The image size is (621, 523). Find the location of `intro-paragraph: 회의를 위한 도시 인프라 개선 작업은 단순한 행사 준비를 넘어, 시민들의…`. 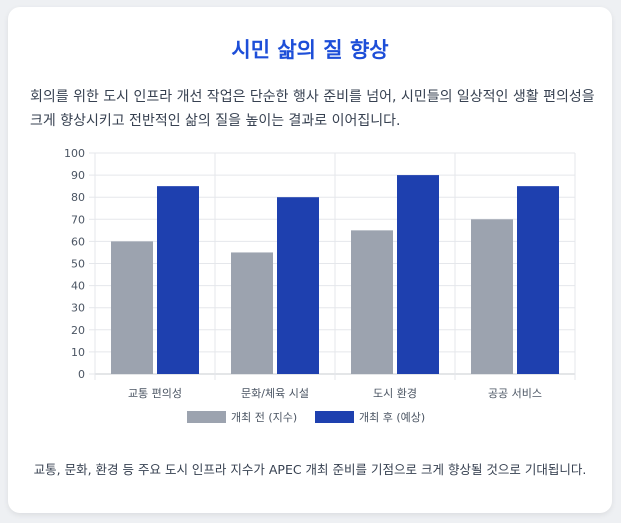

intro-paragraph: 회의를 위한 도시 인프라 개선 작업은 단순한 행사 준비를 넘어, 시민들의… is located at coordinates (312, 109).